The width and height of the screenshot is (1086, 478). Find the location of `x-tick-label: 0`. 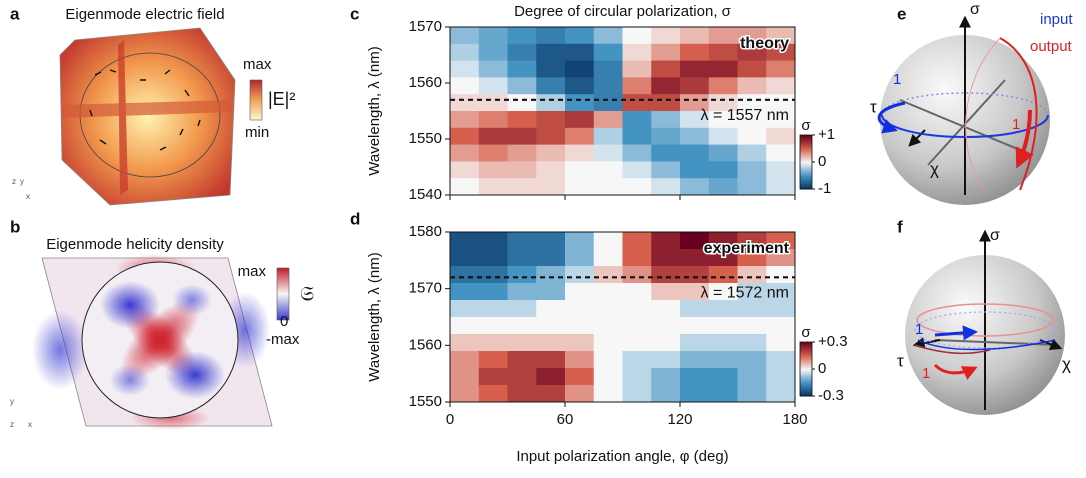

x-tick-label: 0 is located at coordinates (450, 419).